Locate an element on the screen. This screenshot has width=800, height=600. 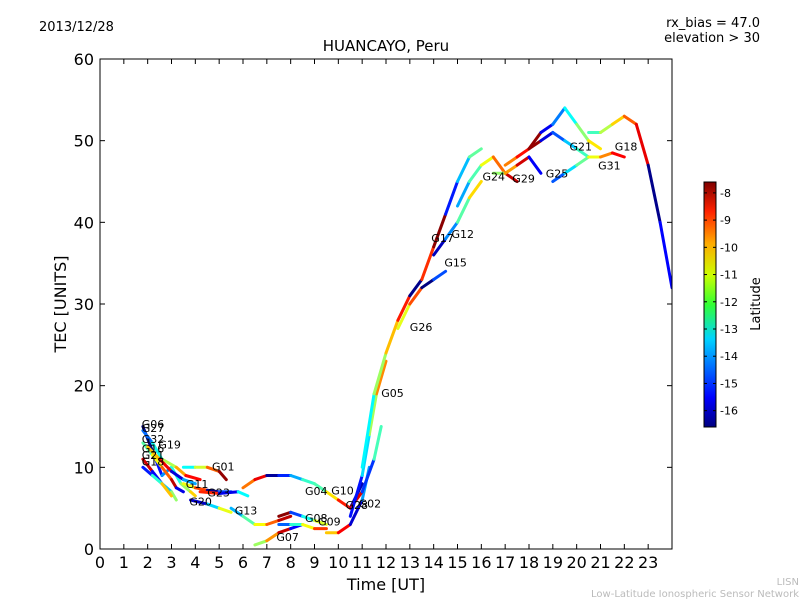
satellite-label: G21 is located at coordinates (581, 147).